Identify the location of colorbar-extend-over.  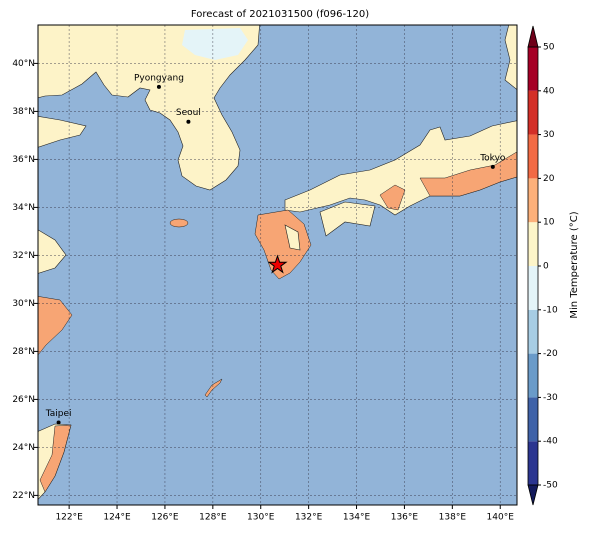
(533, 36).